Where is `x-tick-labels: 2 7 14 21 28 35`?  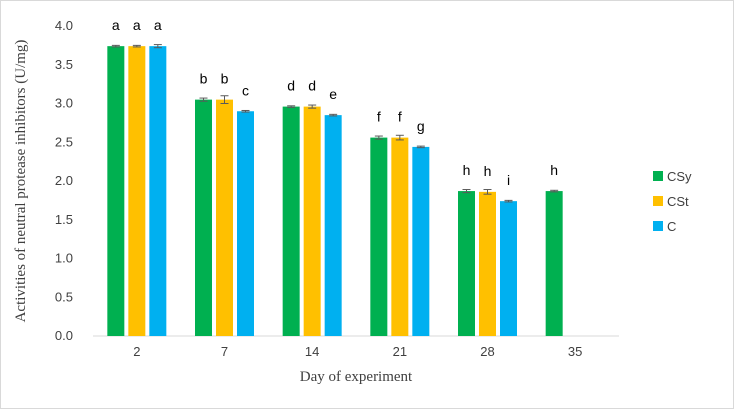 x-tick-labels: 2 7 14 21 28 35 is located at coordinates (357, 351).